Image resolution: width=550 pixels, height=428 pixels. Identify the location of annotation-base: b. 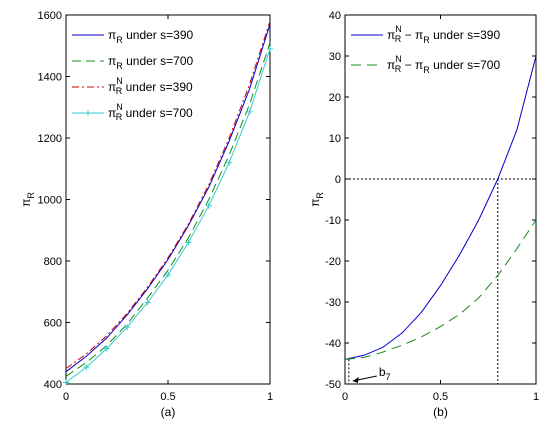
(382, 372).